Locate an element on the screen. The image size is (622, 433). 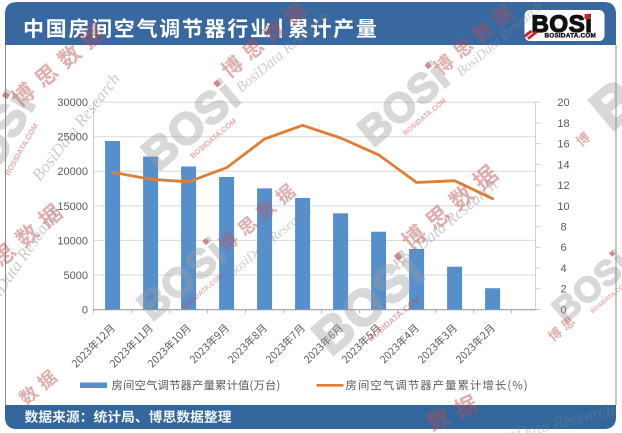
svg-text: 5000 is located at coordinates (76, 276).